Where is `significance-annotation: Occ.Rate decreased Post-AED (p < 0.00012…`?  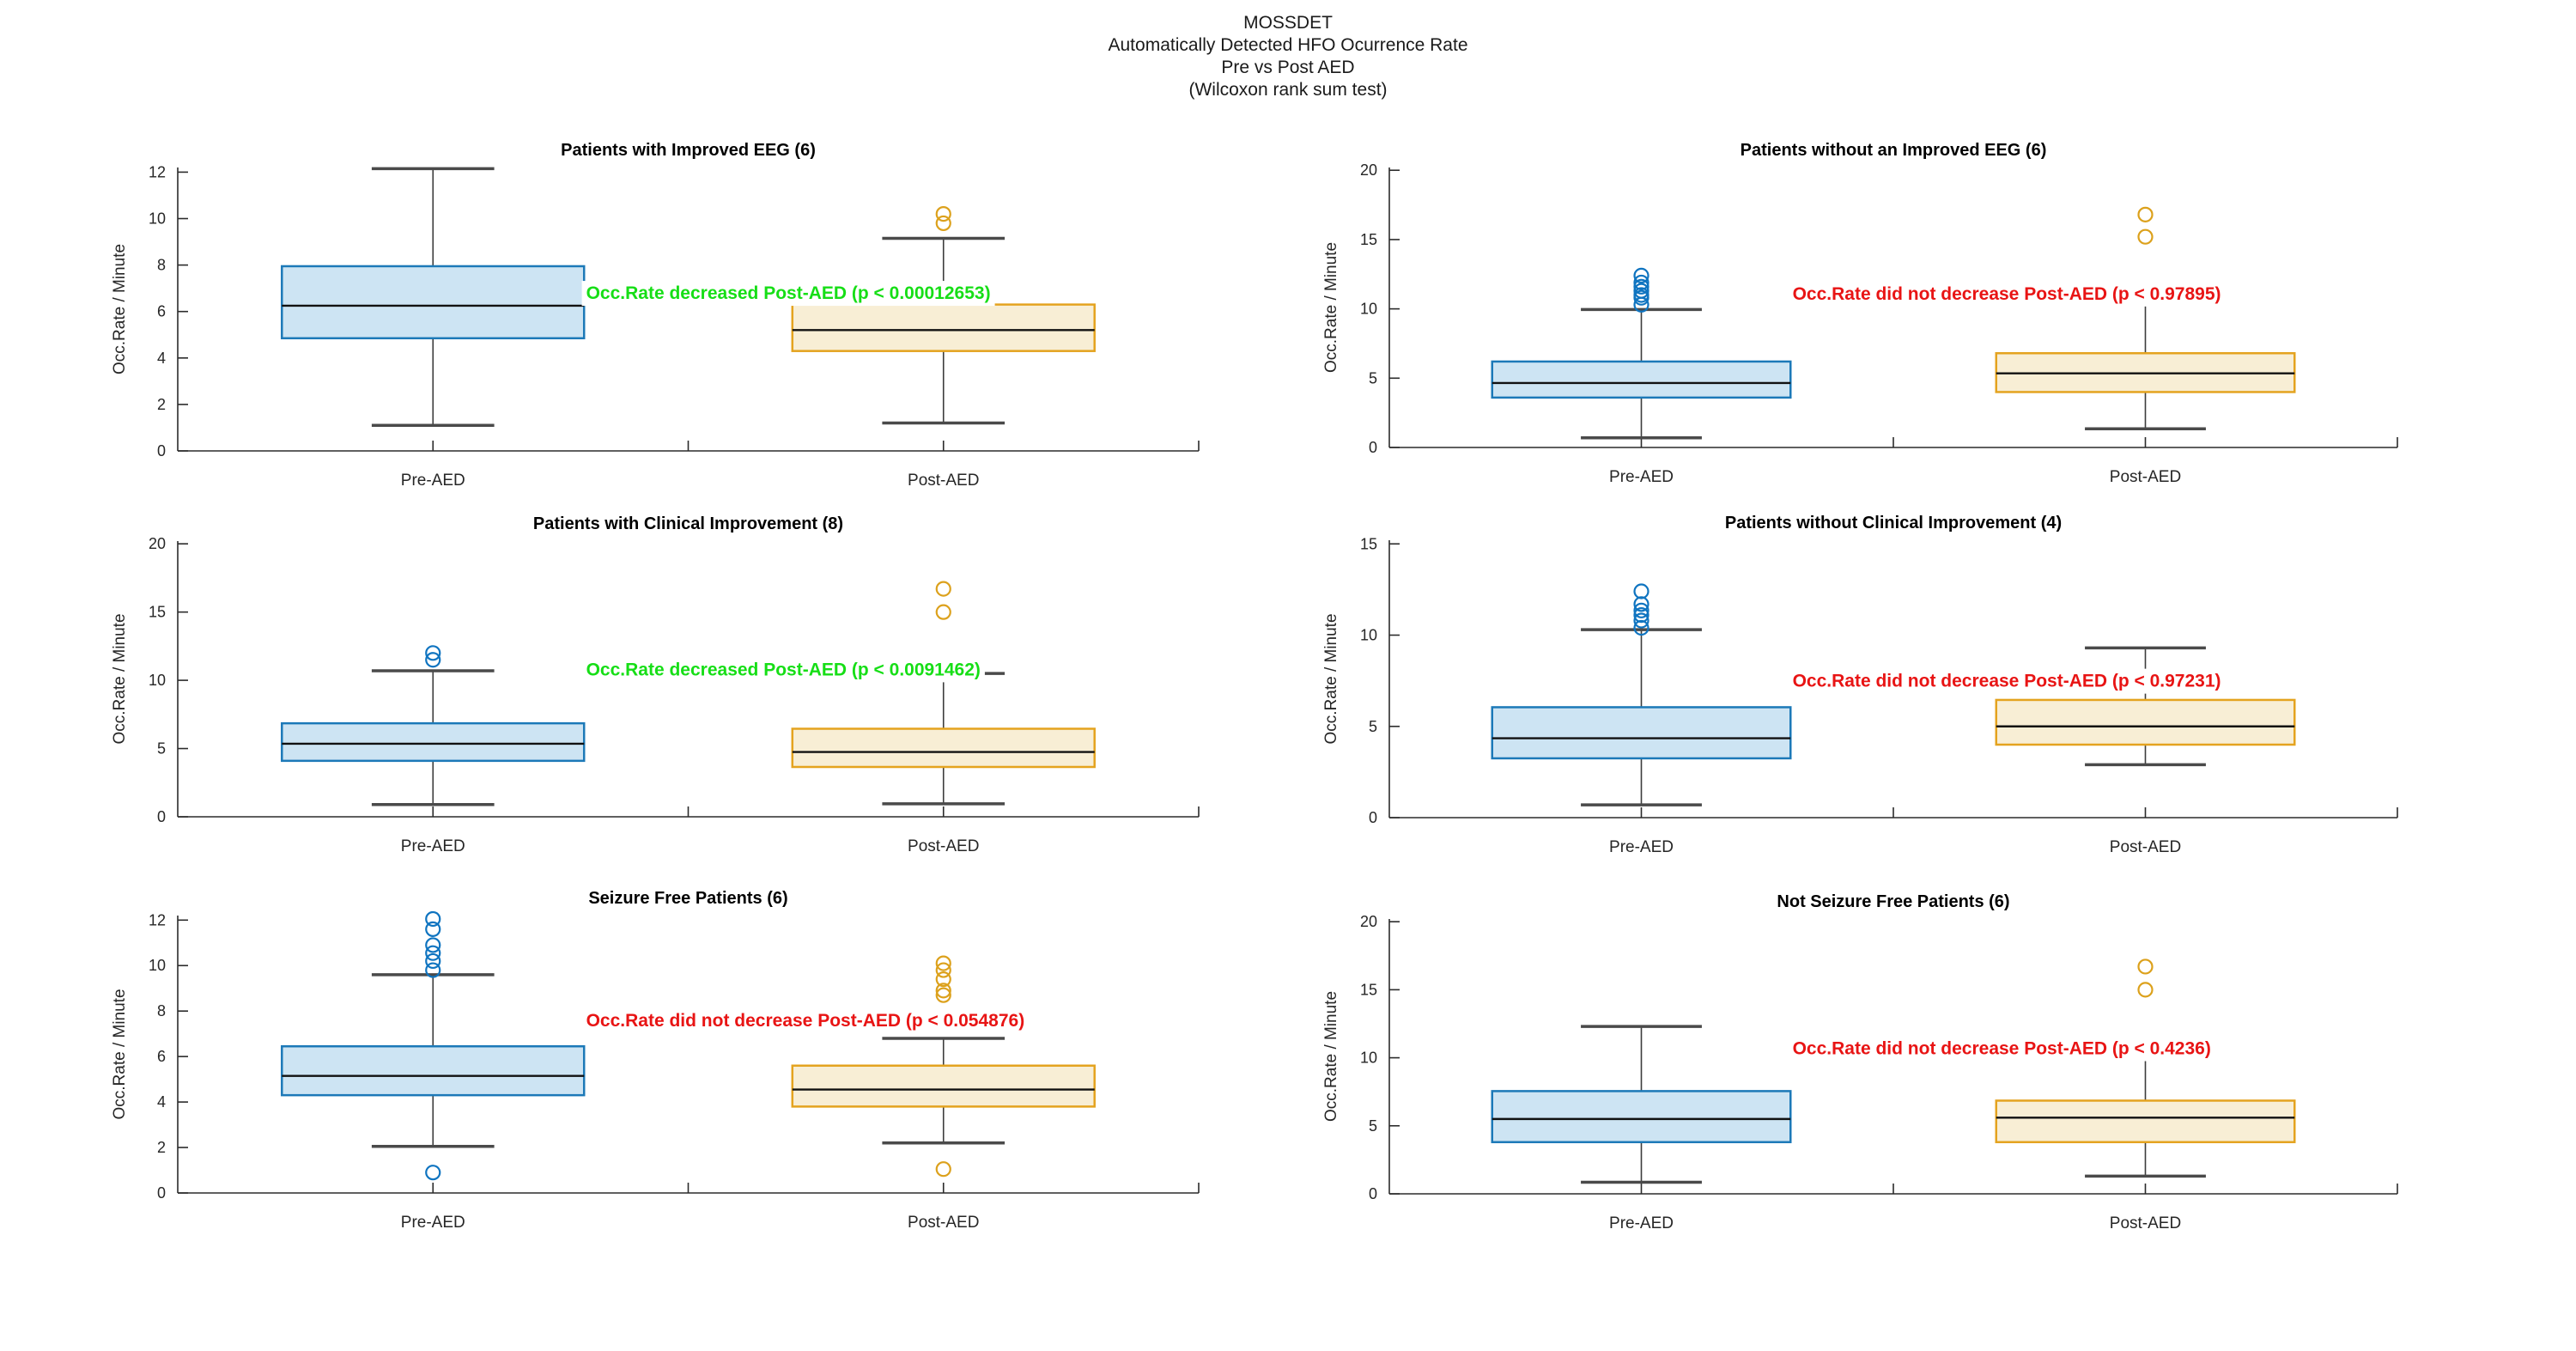 significance-annotation: Occ.Rate decreased Post-AED (p < 0.00012… is located at coordinates (788, 293).